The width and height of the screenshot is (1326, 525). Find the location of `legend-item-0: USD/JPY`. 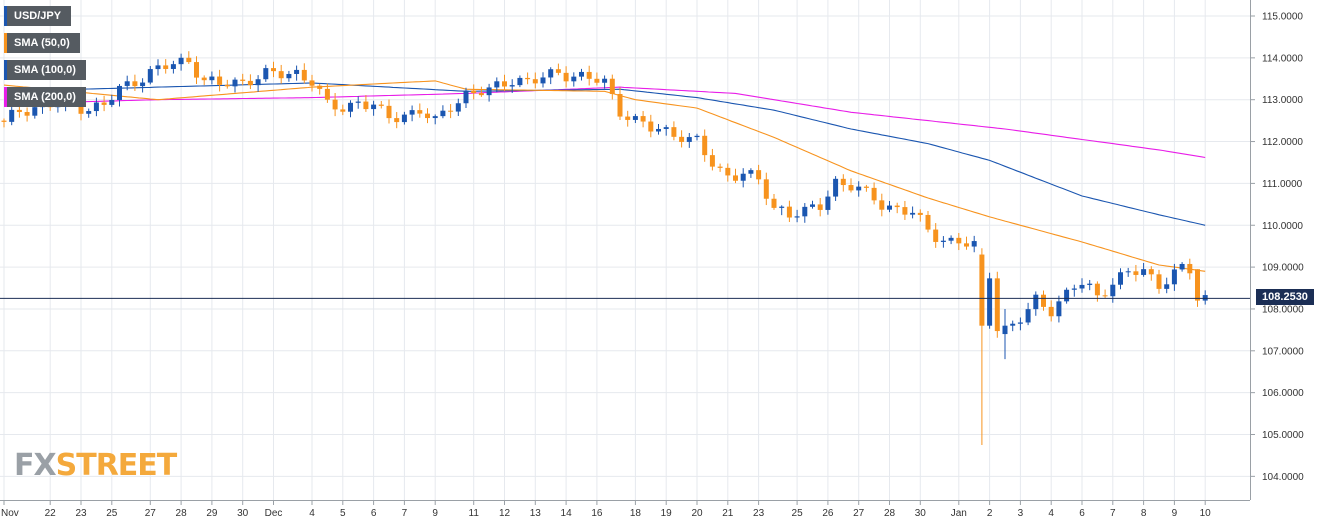

legend-item-0: USD/JPY is located at coordinates (38, 16).